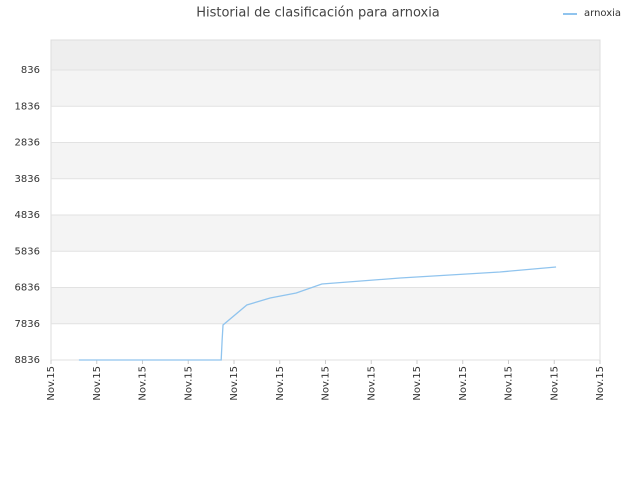 This screenshot has height=484, width=640. I want to click on legend-label: arnoxia, so click(602, 13).